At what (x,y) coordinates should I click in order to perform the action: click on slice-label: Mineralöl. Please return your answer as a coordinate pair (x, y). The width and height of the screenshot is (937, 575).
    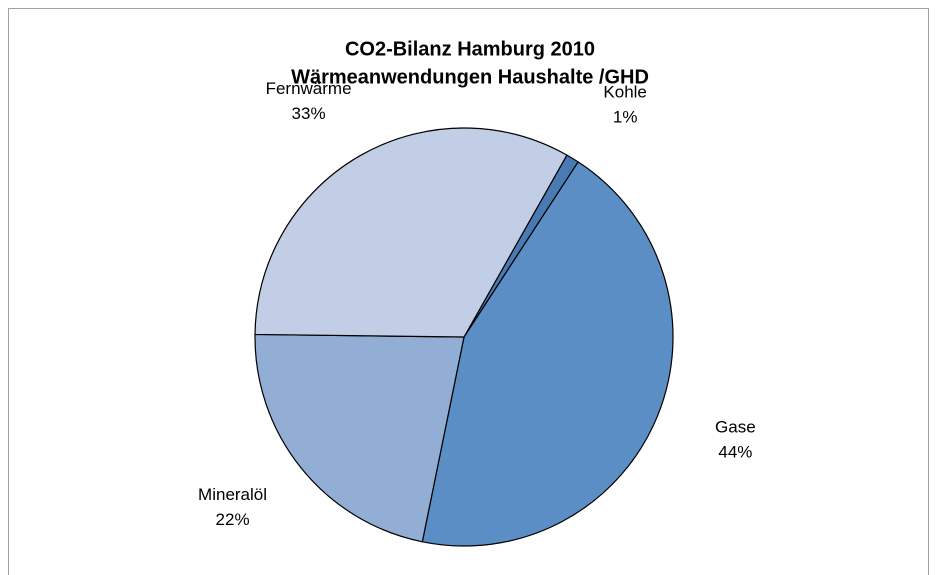
    Looking at the image, I should click on (232, 494).